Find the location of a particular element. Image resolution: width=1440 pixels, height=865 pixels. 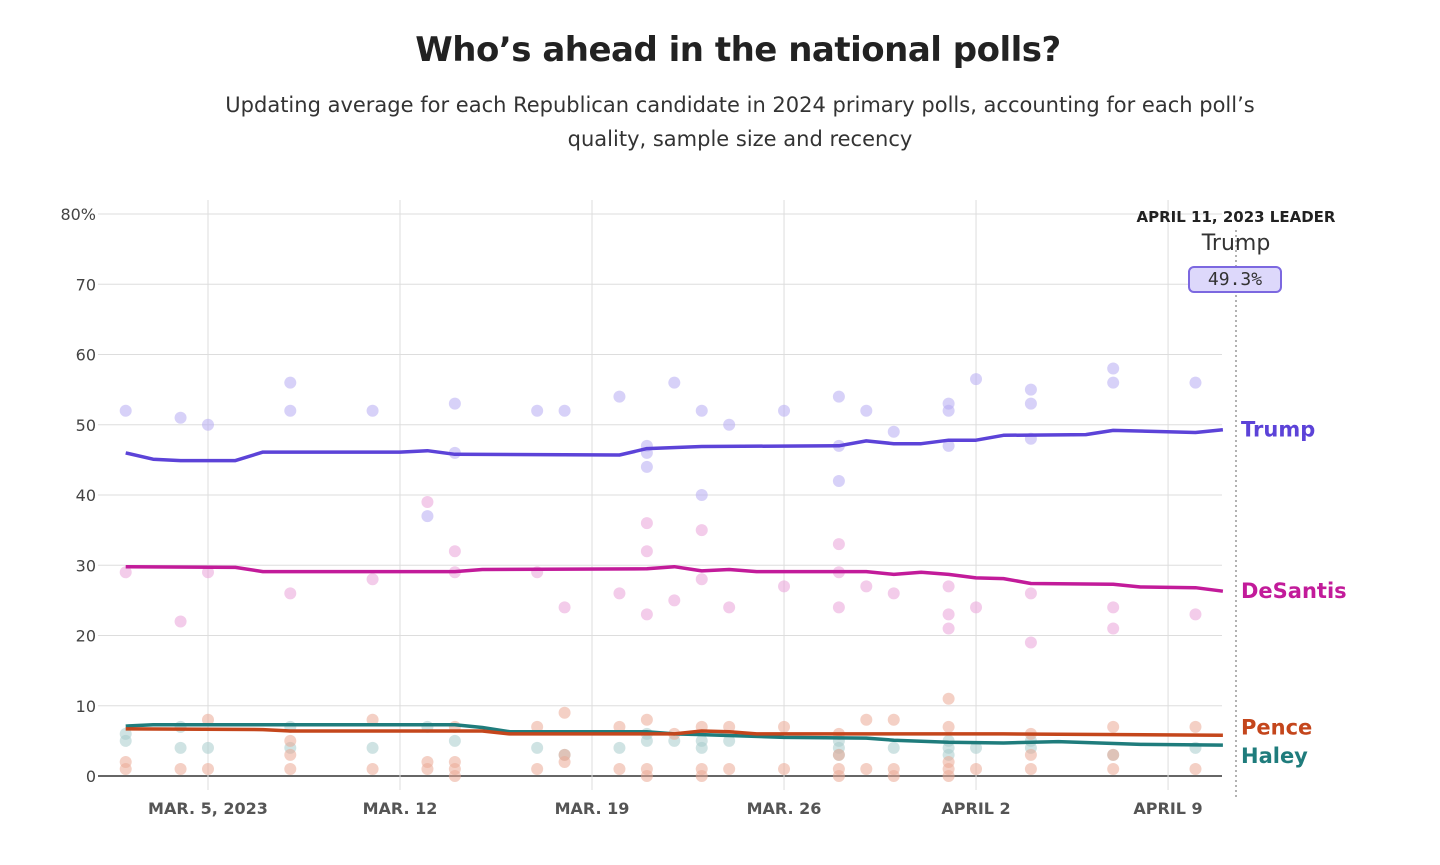

series-label-desantis: DeSantis is located at coordinates (1294, 591).